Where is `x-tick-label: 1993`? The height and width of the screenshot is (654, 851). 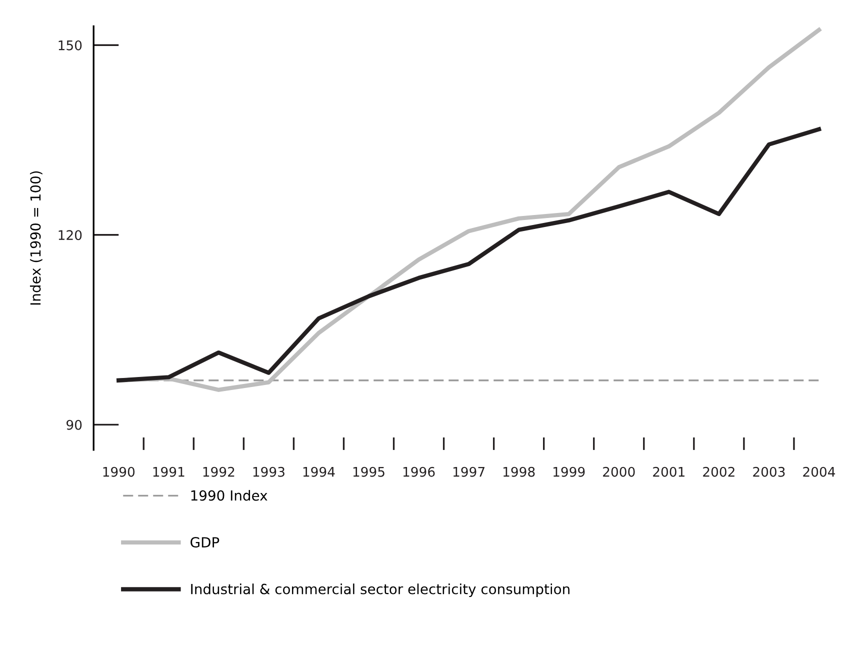
x-tick-label: 1993 is located at coordinates (268, 471).